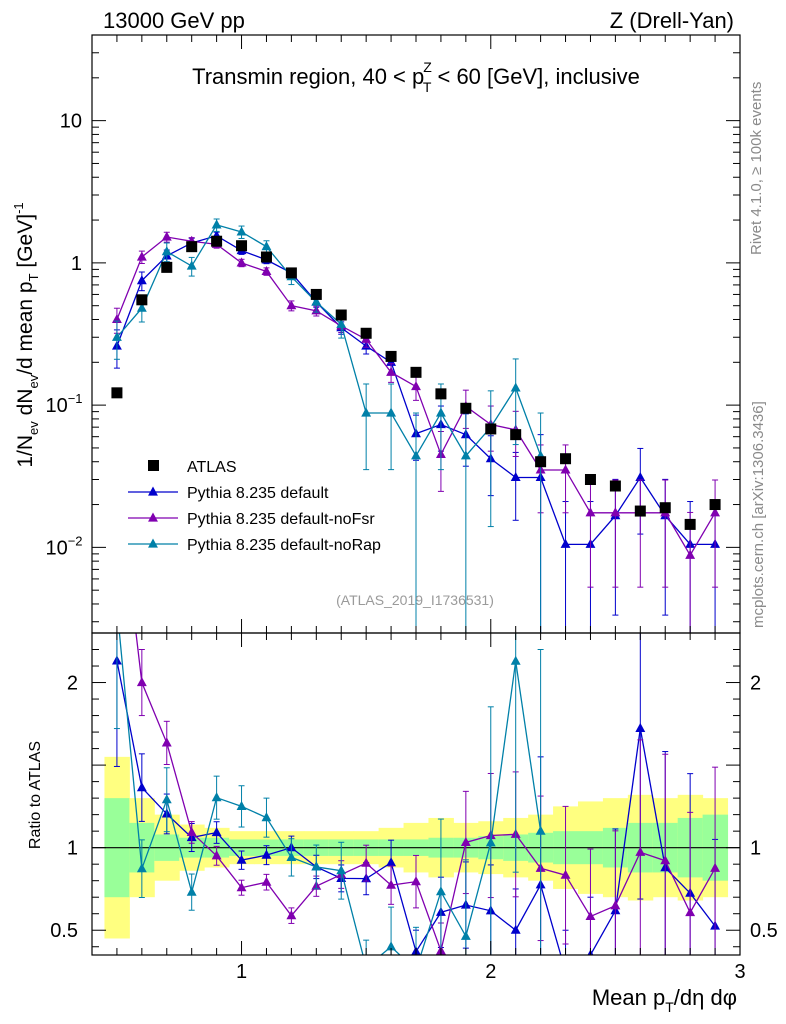  Describe the element at coordinates (72, 849) in the screenshot. I see `ratio-y-tick-label-left: 1` at that location.